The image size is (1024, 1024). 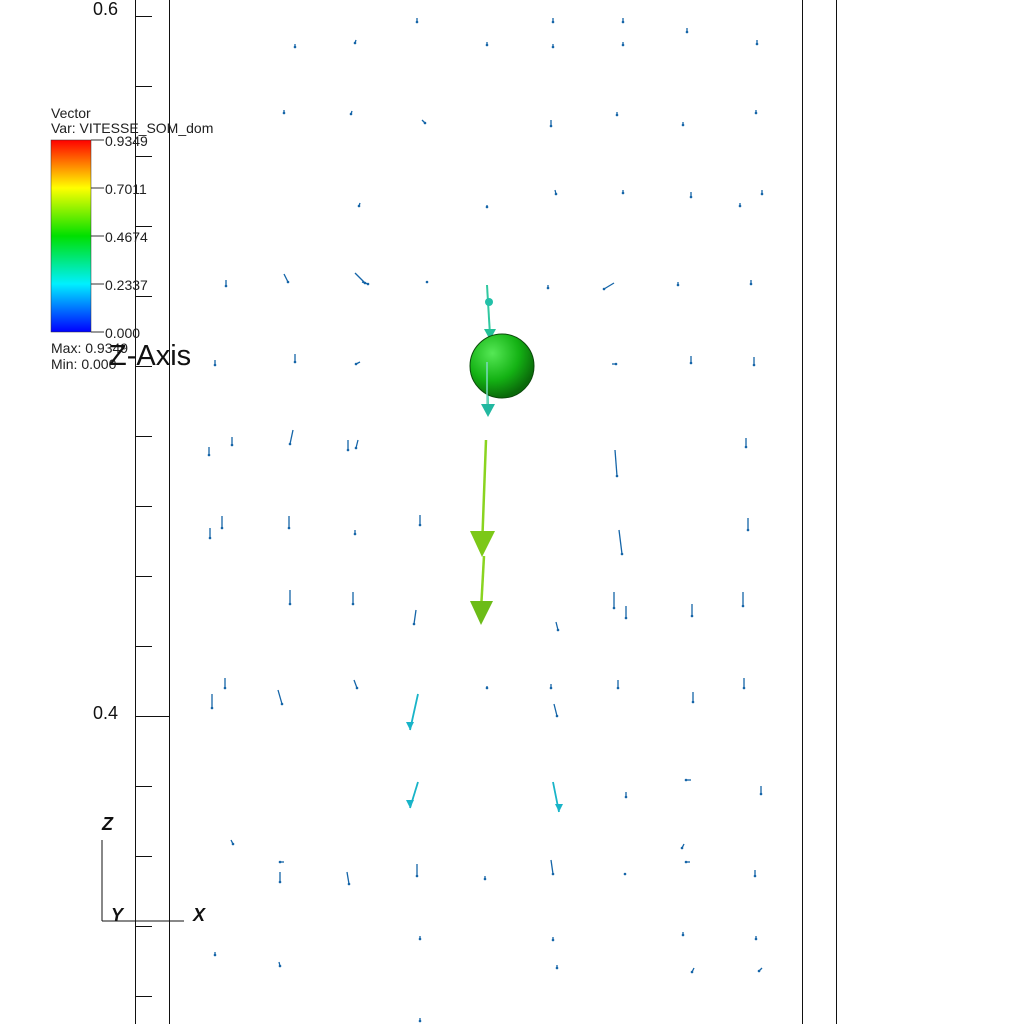 I want to click on center-vector-column, so click(x=483, y=454).